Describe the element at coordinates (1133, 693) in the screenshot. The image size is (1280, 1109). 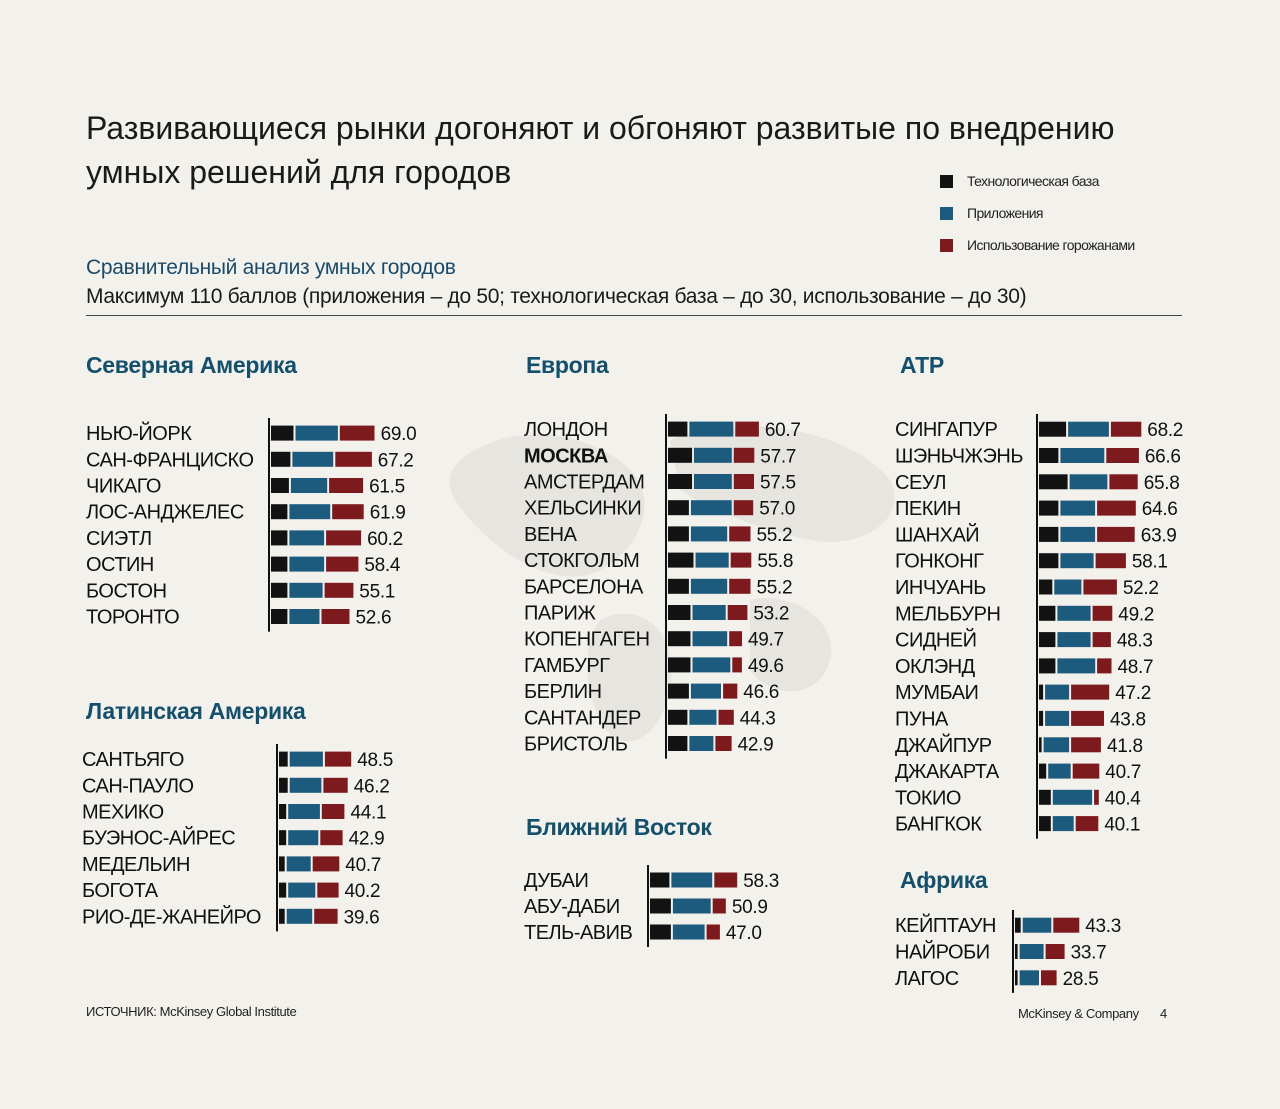
I see `total-value-label: 47.2` at that location.